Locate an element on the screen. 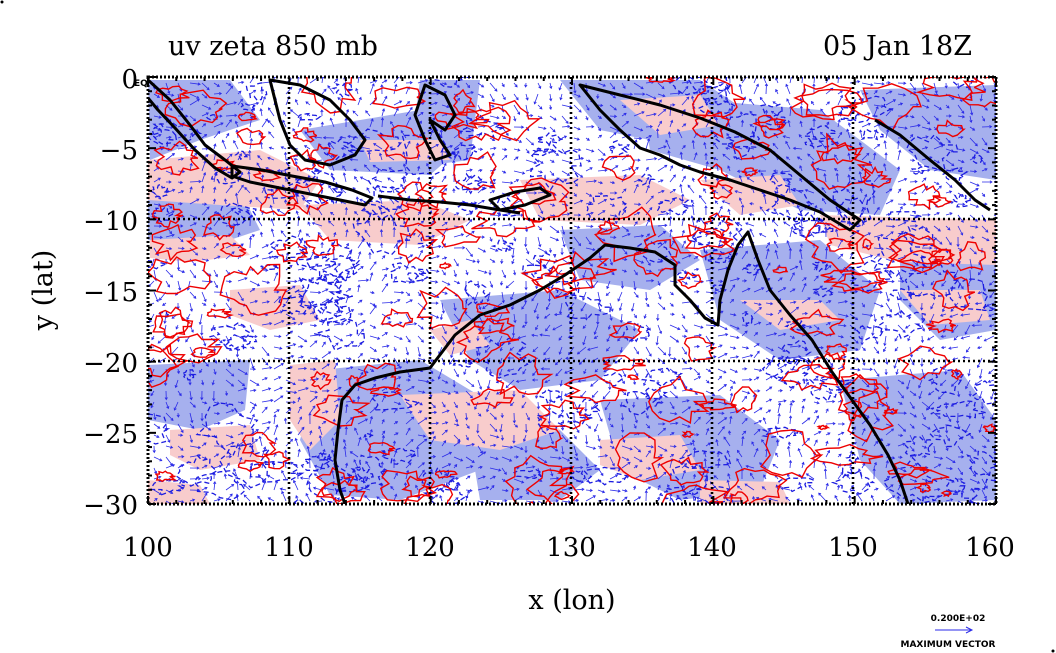  y-axis: 0 −5 −10 −15 −20 −25 −30 y (lat) is located at coordinates (83, 293).